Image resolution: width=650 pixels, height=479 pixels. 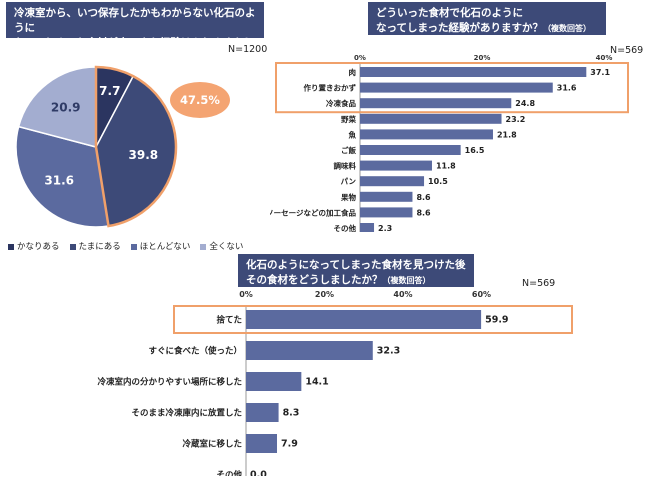 What do you see at coordinates (600, 72) in the screenshot?
I see `bar-value-label: 37.1` at bounding box center [600, 72].